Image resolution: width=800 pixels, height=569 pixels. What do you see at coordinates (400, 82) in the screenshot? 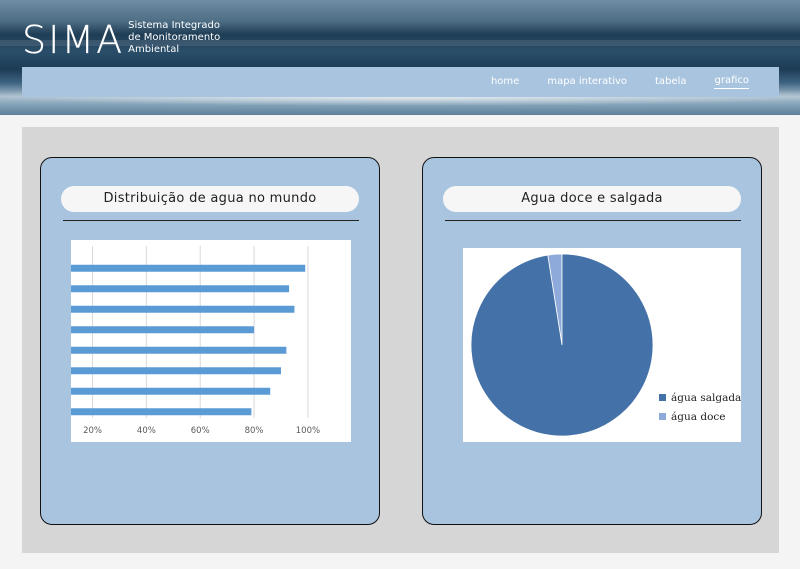
I see `main-navbar: home mapa interativo tabela grafico` at bounding box center [400, 82].